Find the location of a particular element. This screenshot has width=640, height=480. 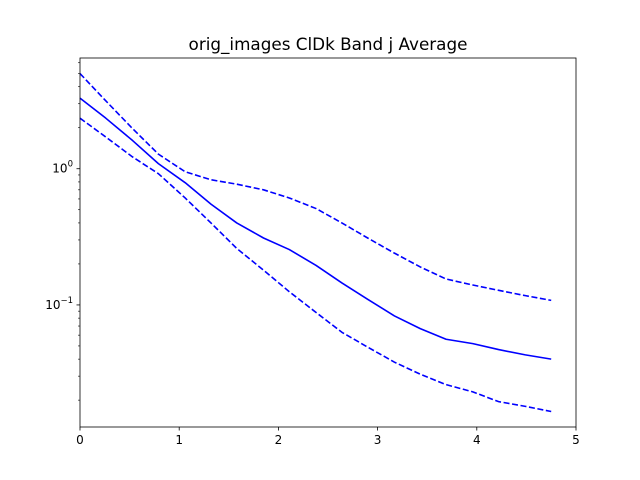

x-tick-label: 1 is located at coordinates (179, 440).